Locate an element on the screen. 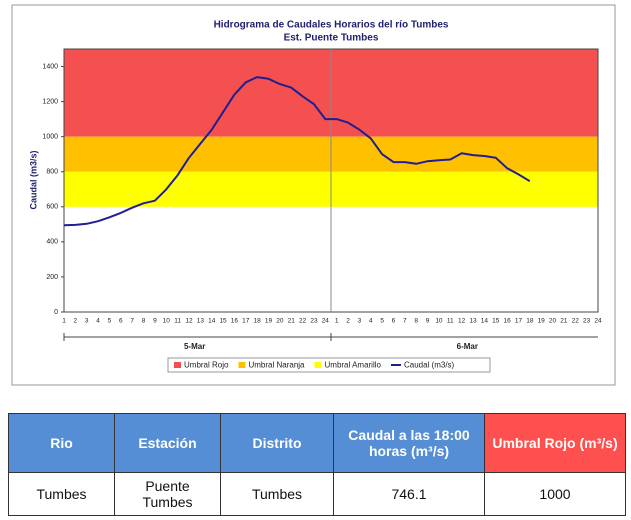 Image resolution: width=631 pixels, height=520 pixels. group-label: 6-Mar is located at coordinates (467, 346).